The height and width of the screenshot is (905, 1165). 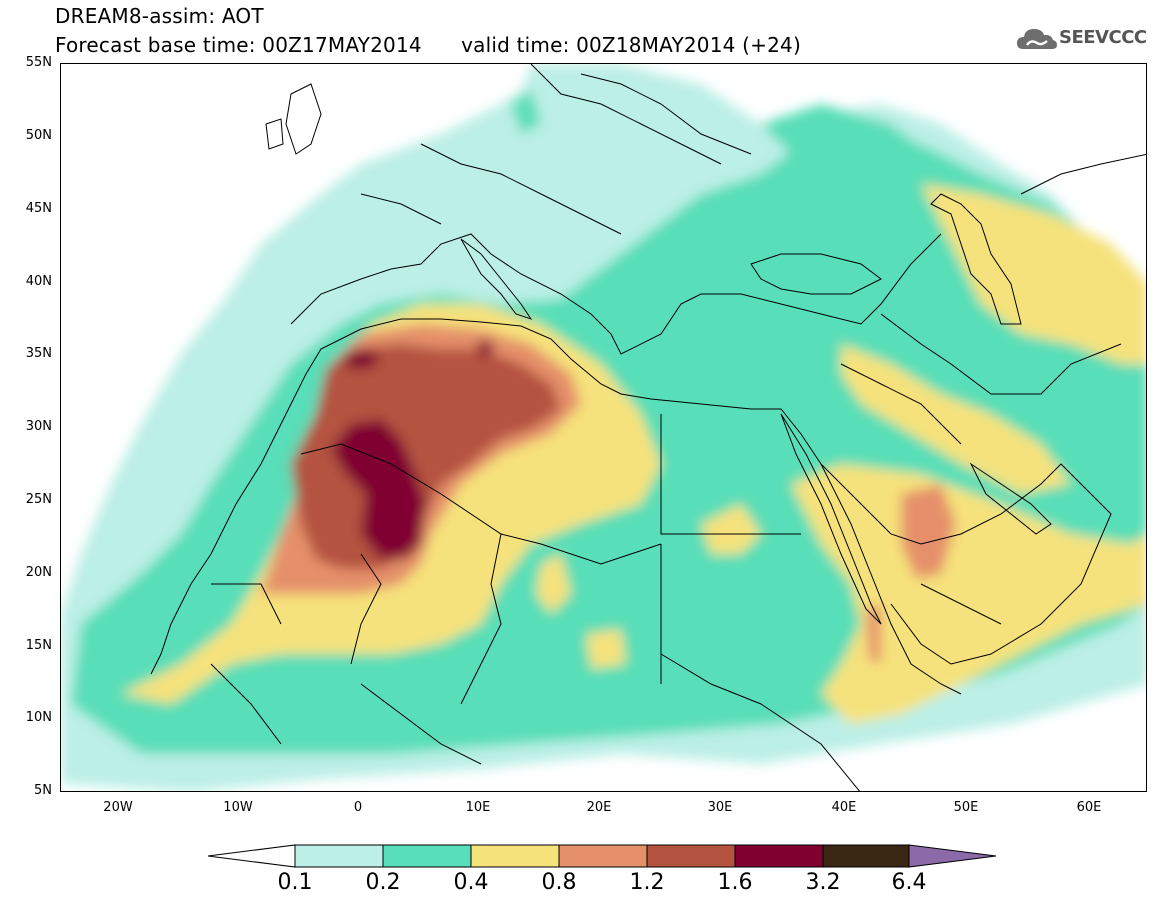 What do you see at coordinates (383, 882) in the screenshot?
I see `colorbar-label-0-2: 0.2` at bounding box center [383, 882].